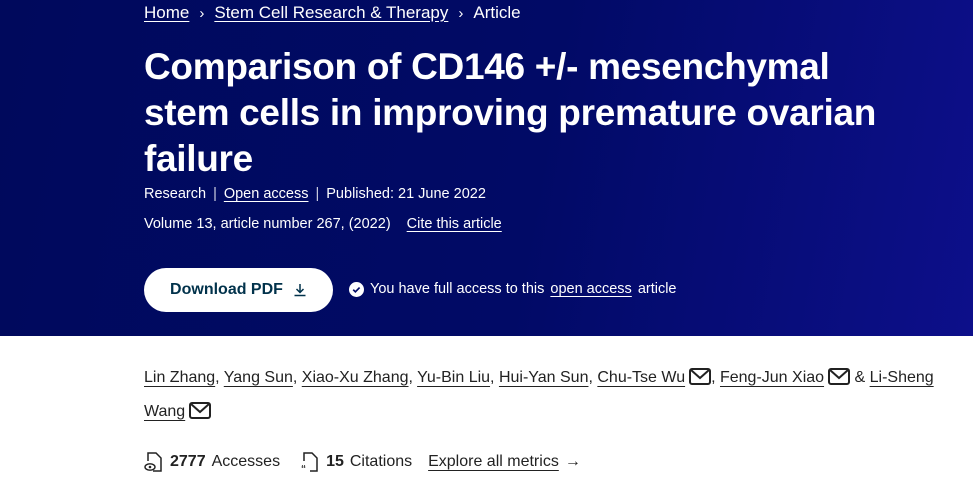 The height and width of the screenshot is (503, 973). Describe the element at coordinates (355, 377) in the screenshot. I see `author-link: Xiao-Xu Zhang` at that location.